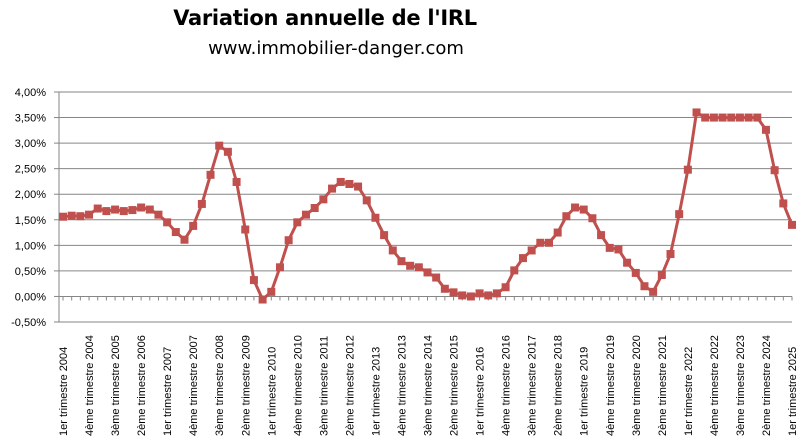  Describe the element at coordinates (350, 385) in the screenshot. I see `x-tick-label: 2ème trimestre 2012` at that location.